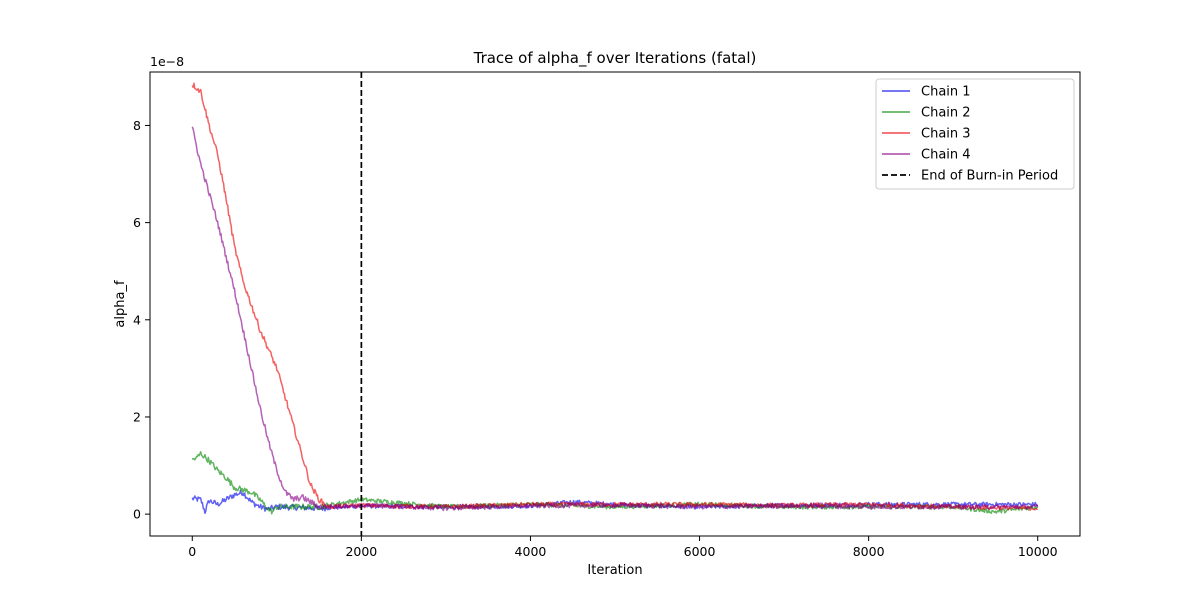 The image size is (1200, 600). I want to click on legend-label: End of Burn-in Period, so click(989, 176).